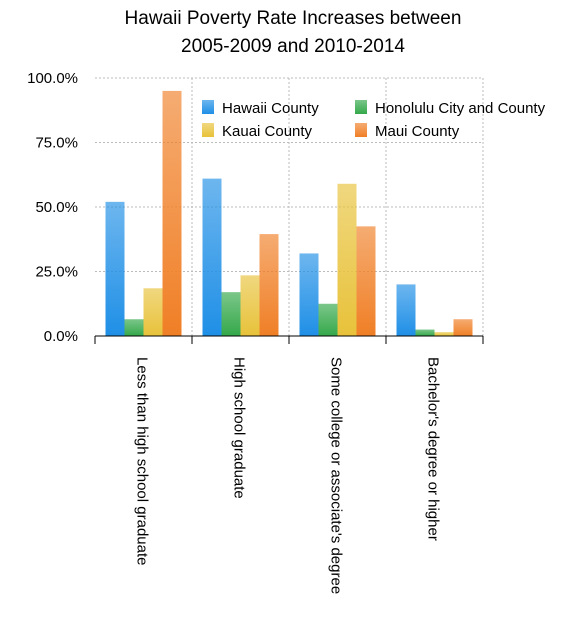 The image size is (587, 640). Describe the element at coordinates (270, 108) in the screenshot. I see `legend-label: Hawaii County` at that location.